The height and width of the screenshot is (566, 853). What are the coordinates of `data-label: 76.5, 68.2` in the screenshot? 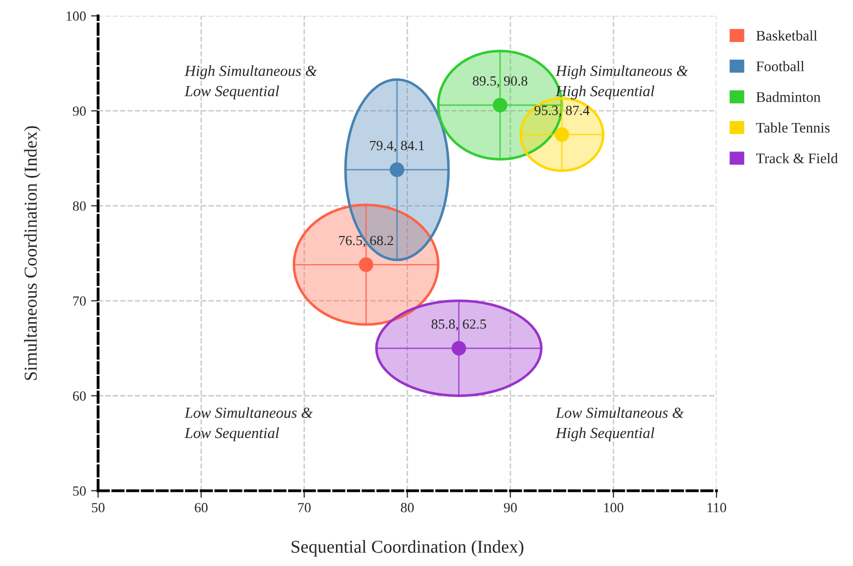 It's located at (366, 242).